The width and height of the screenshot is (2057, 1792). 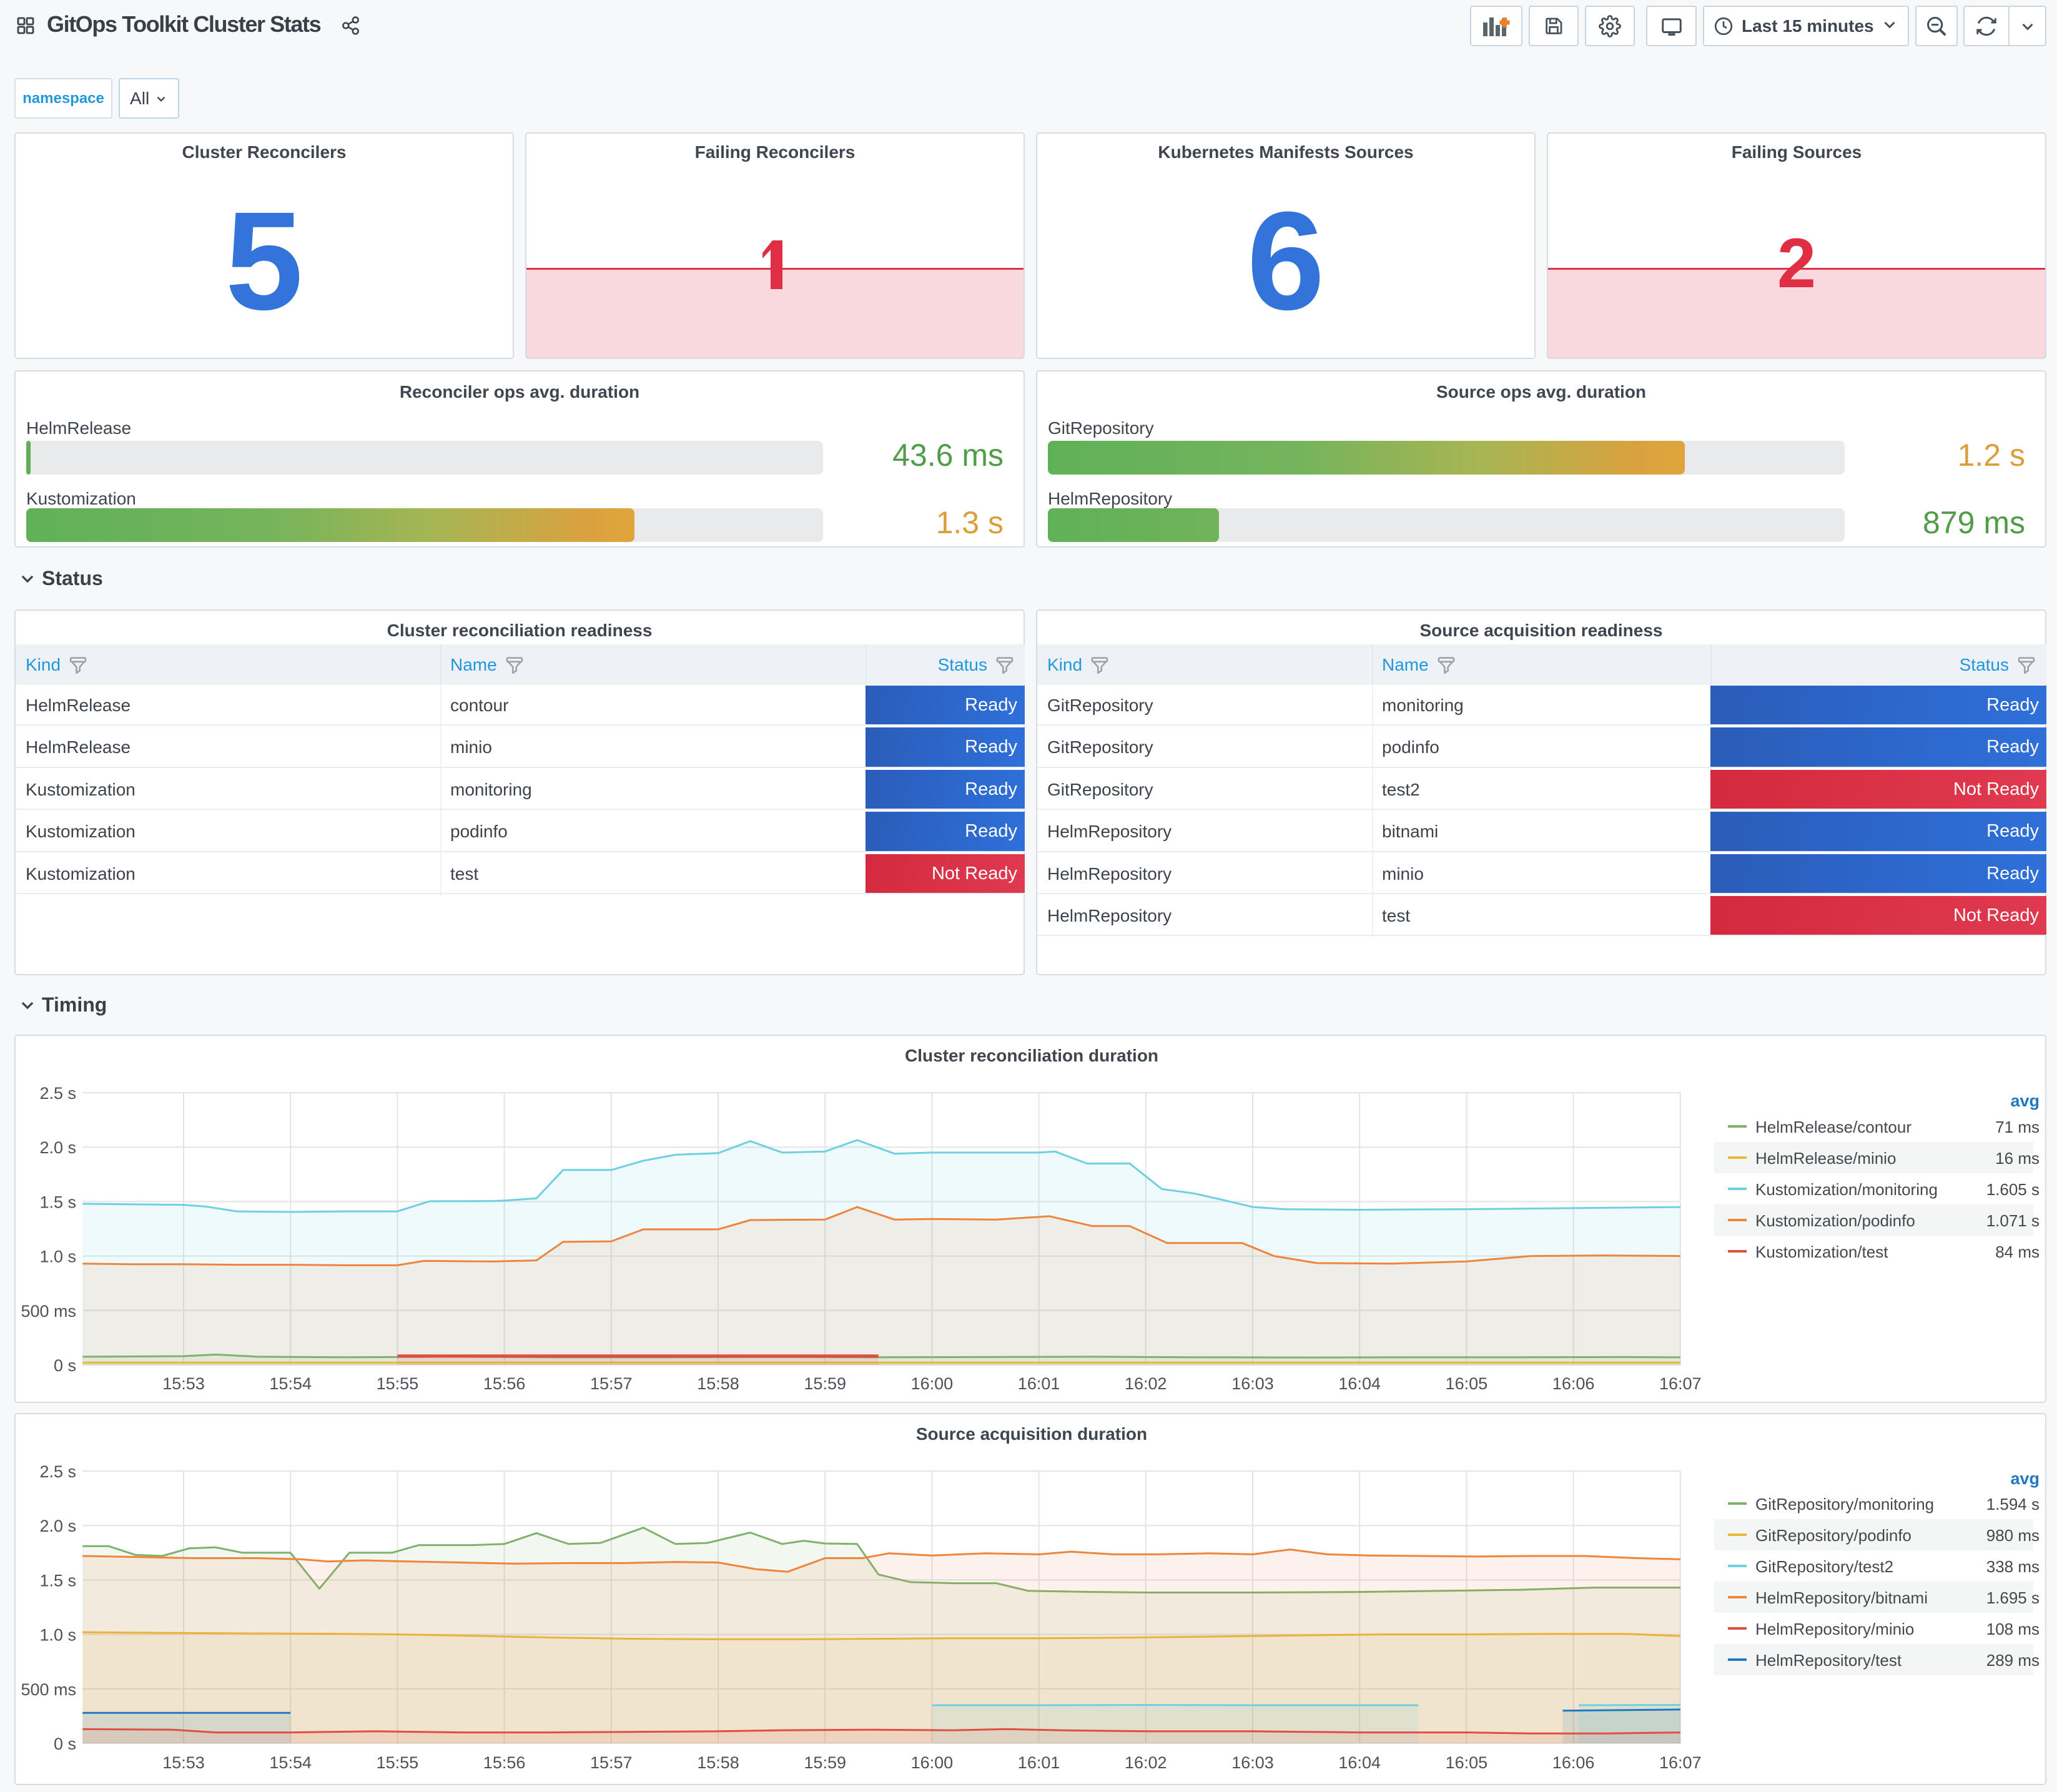 What do you see at coordinates (1835, 1629) in the screenshot?
I see `svg-text: HelmRepository/minio` at bounding box center [1835, 1629].